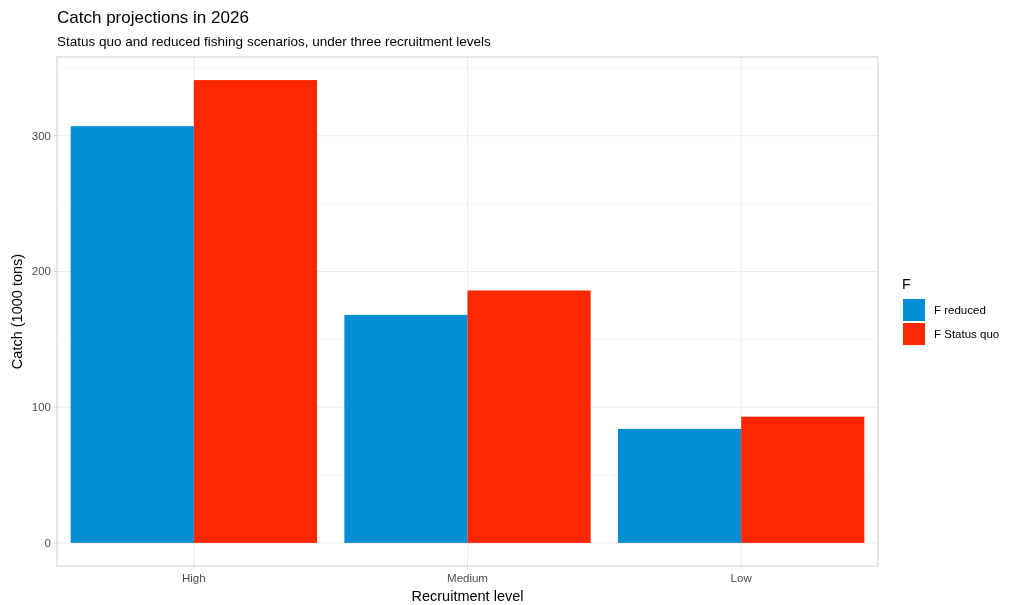 This screenshot has height=605, width=1009. What do you see at coordinates (274, 41) in the screenshot?
I see `chart-subtitle: Status quo and reduced fishing scenarios, under three recruitment levels` at bounding box center [274, 41].